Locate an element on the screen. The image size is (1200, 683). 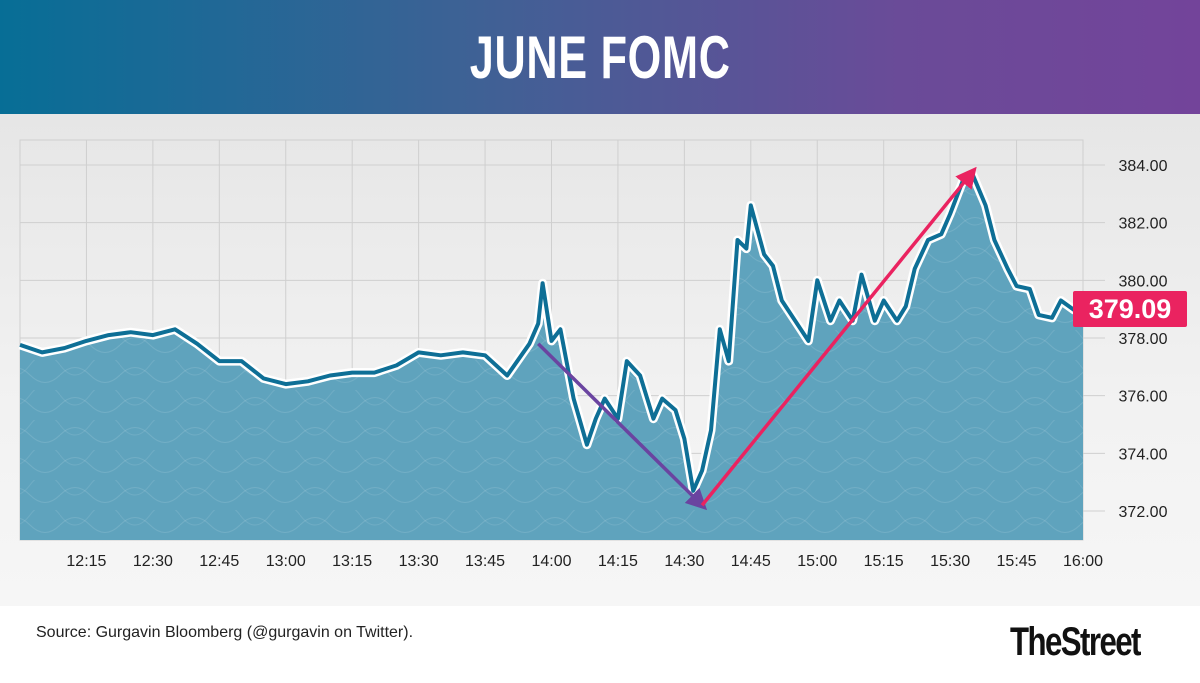
x-tick-label: 15:30 is located at coordinates (950, 561).